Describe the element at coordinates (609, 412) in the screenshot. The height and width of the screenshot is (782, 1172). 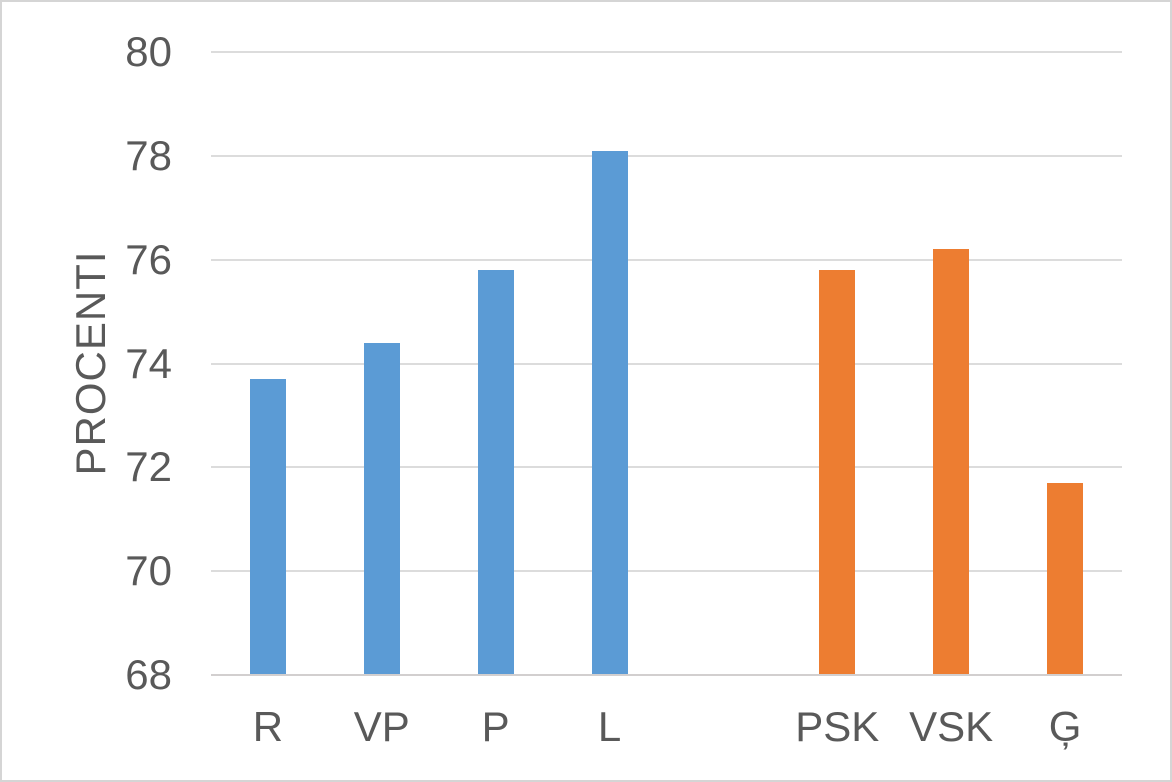
I see `bar-L` at that location.